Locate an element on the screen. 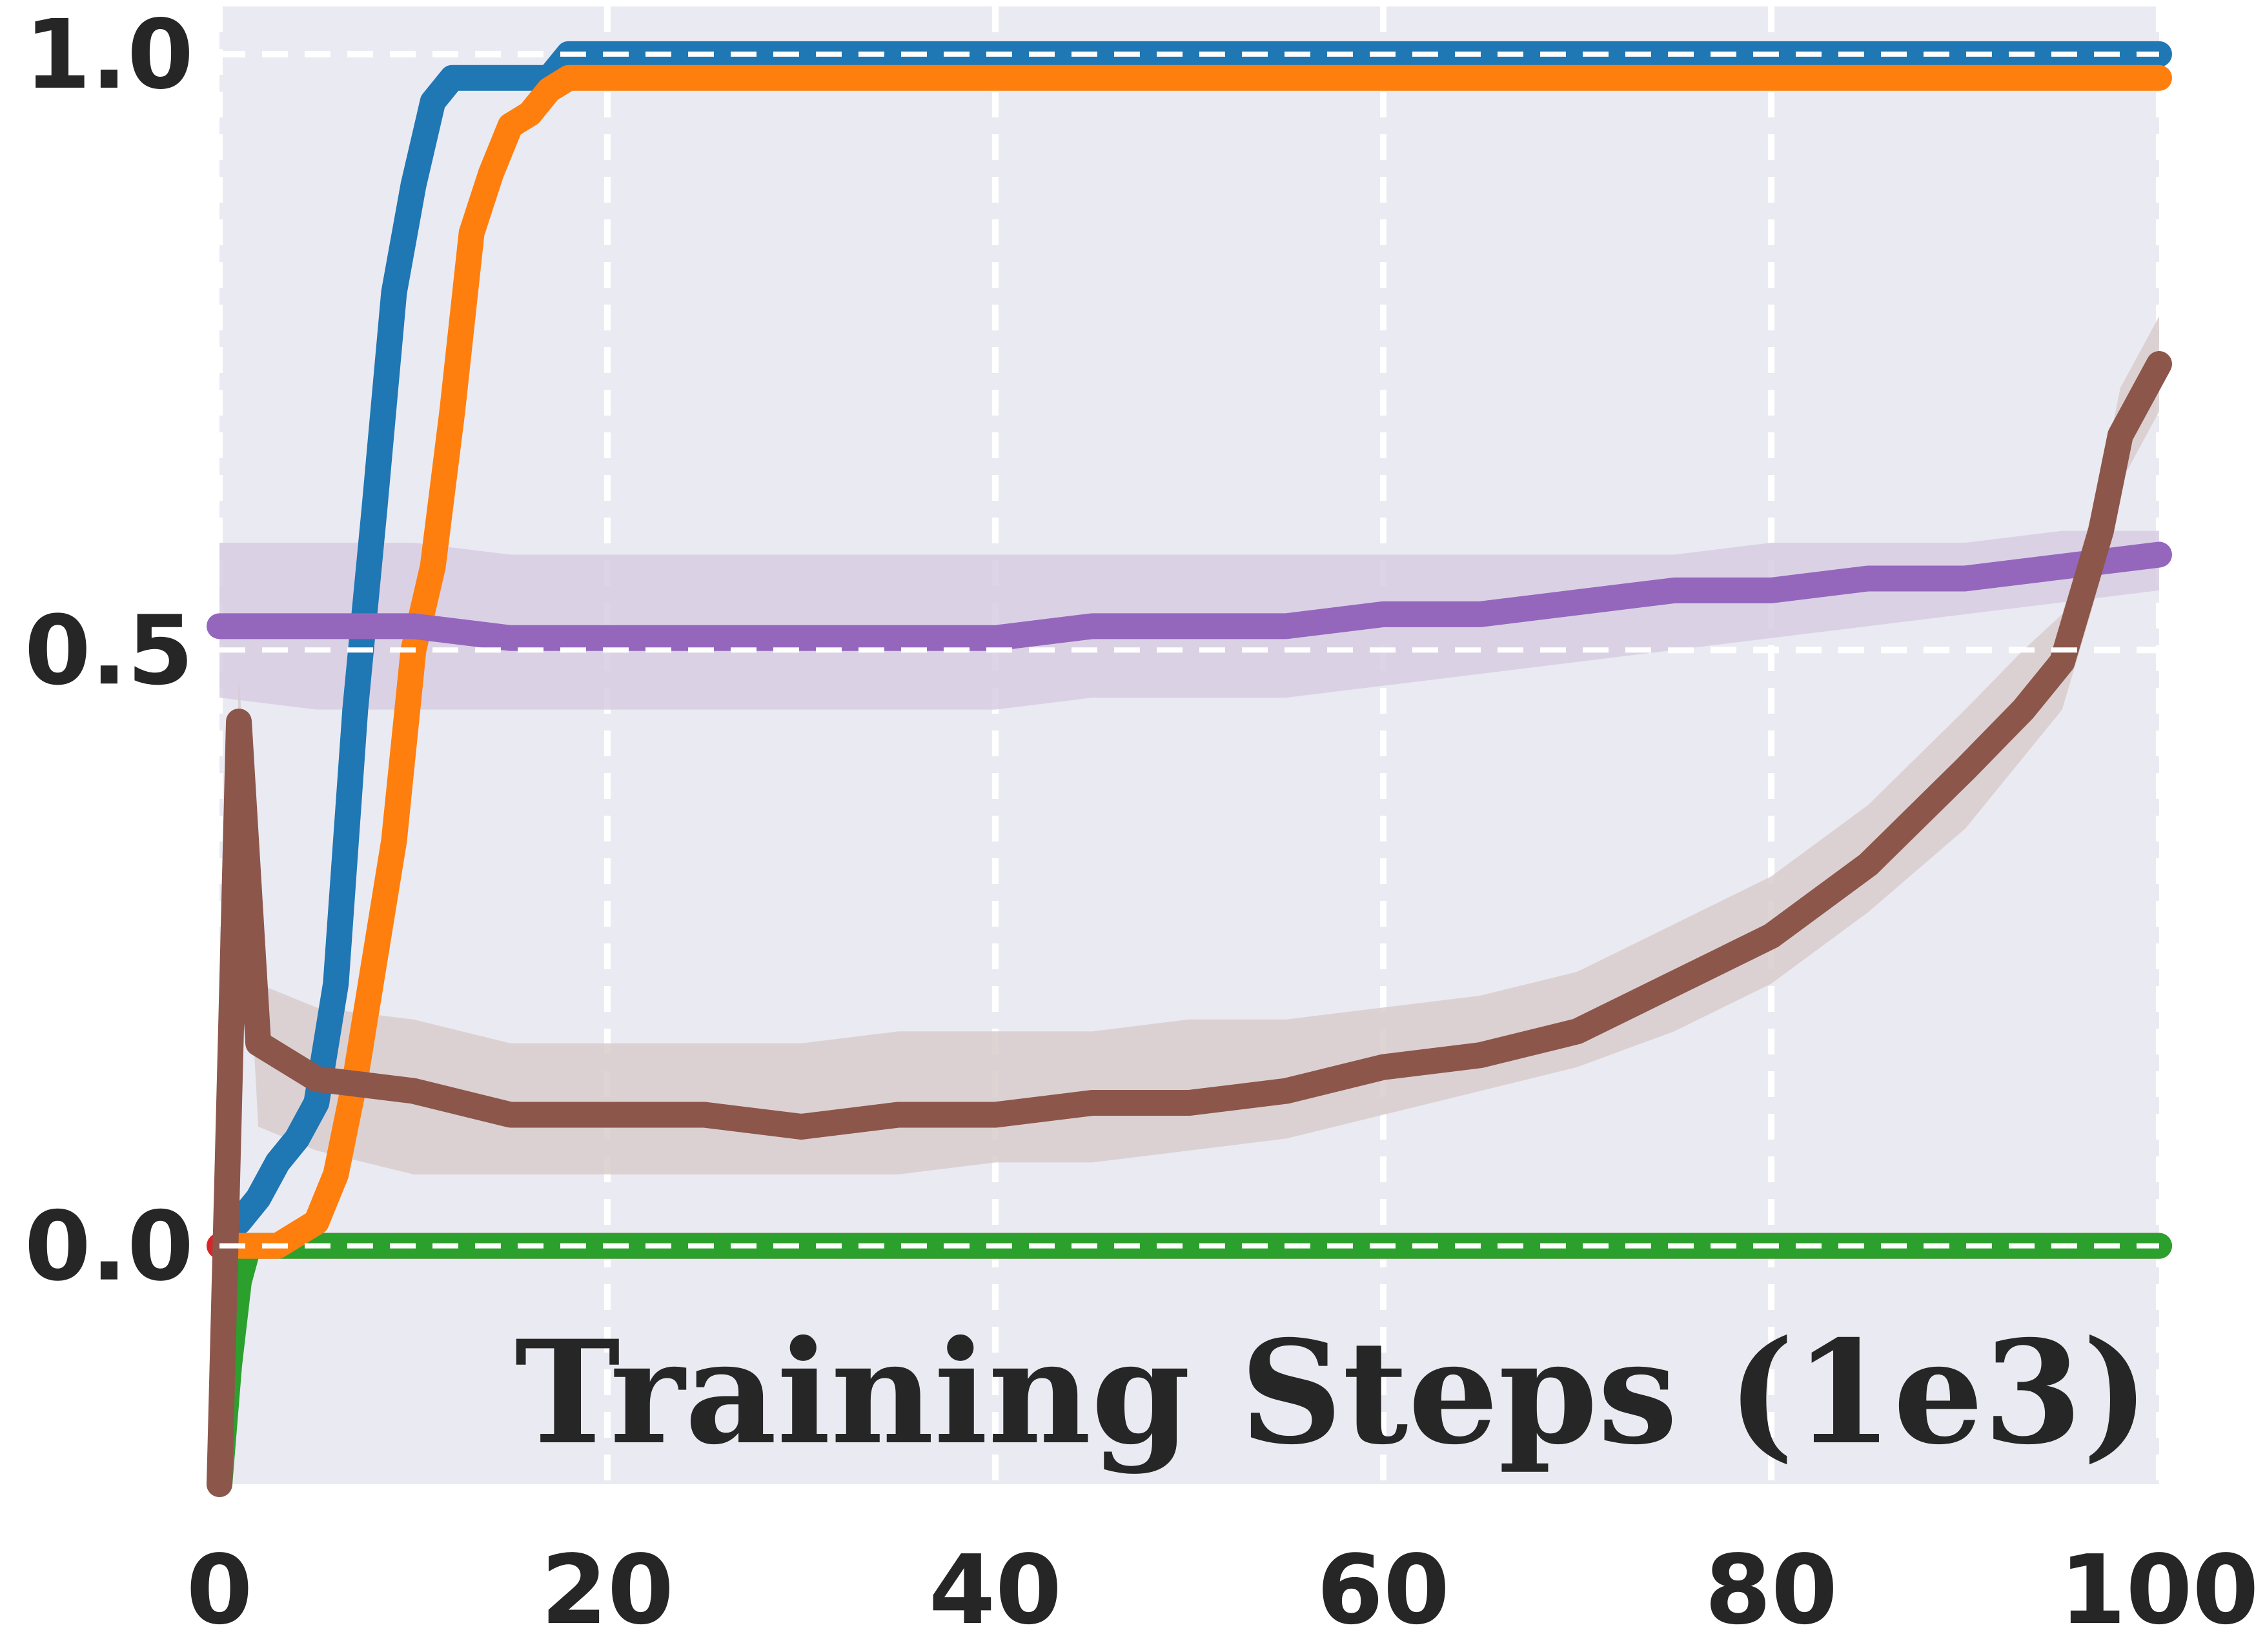  x-tick-label: 80 is located at coordinates (1771, 1590).